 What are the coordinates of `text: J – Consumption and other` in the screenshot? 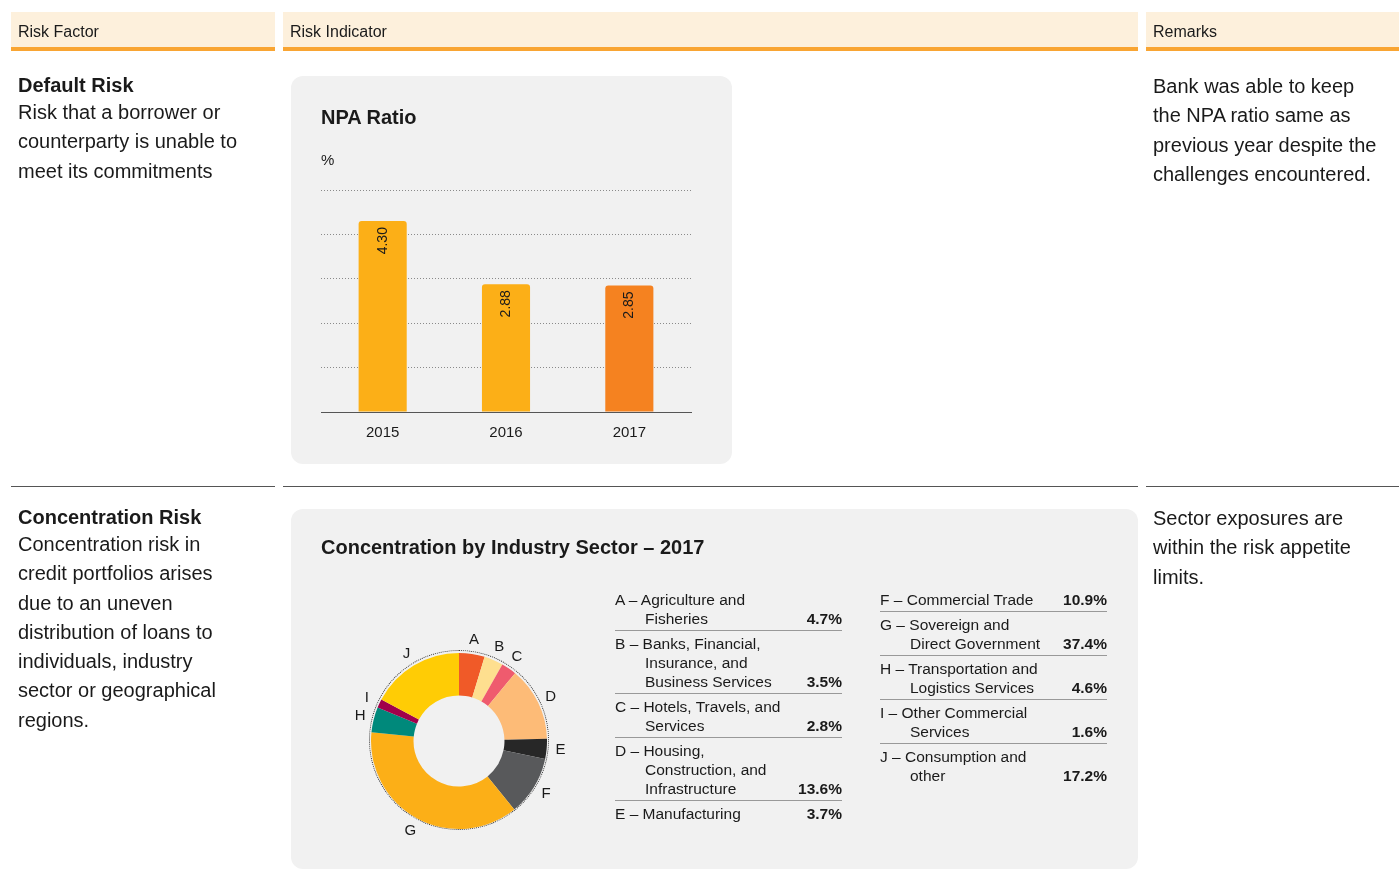 It's located at (954, 766).